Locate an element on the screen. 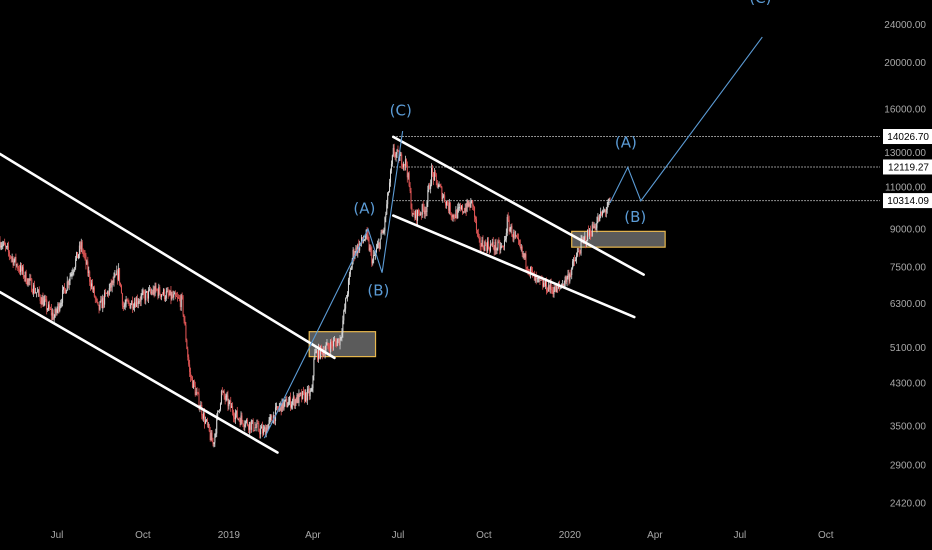 Image resolution: width=932 pixels, height=550 pixels. wave-label: (B) is located at coordinates (635, 217).